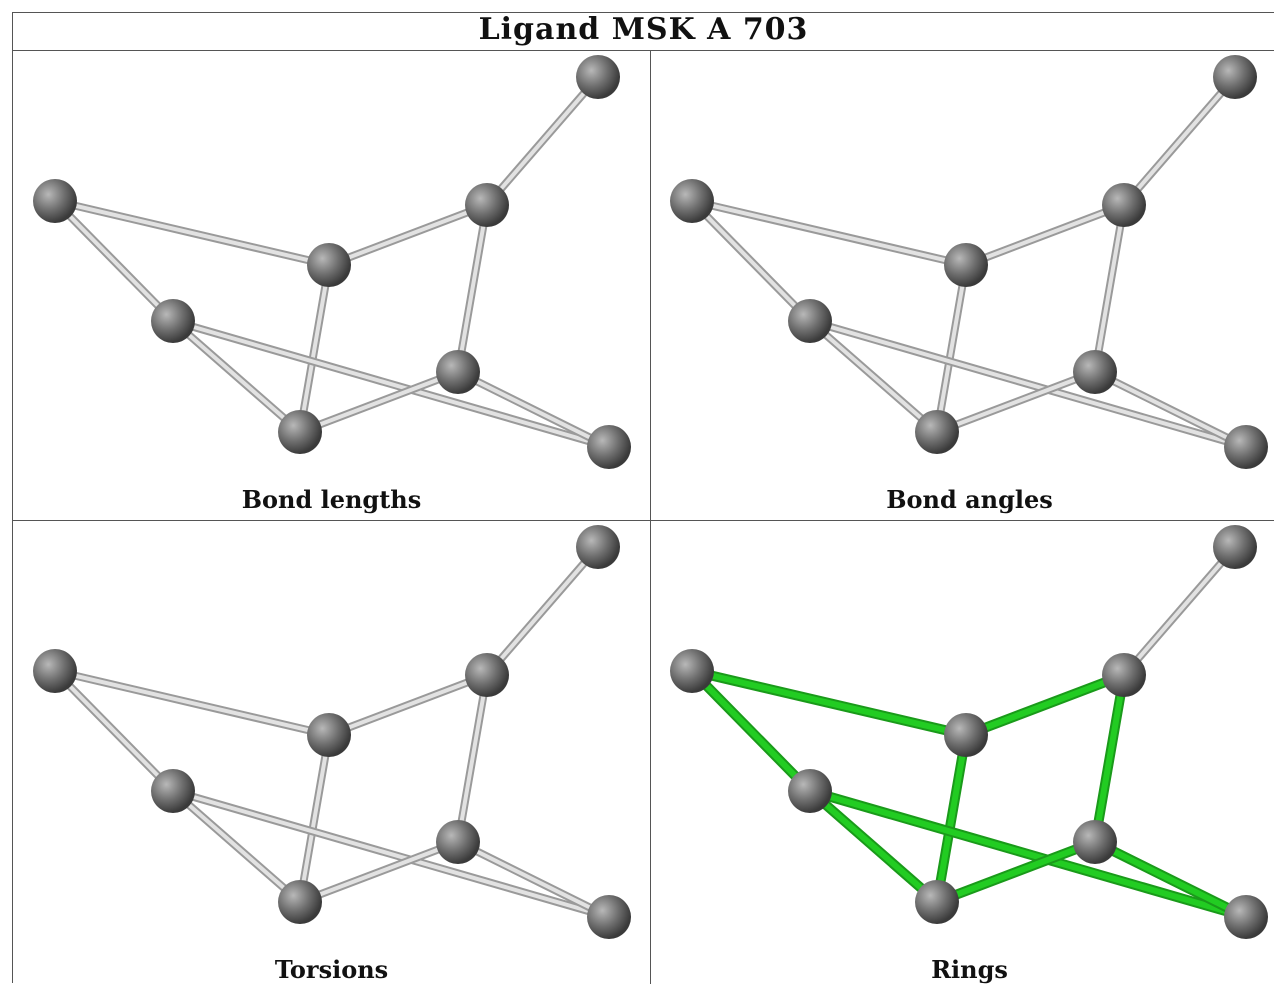 The height and width of the screenshot is (990, 1274). I want to click on panel-caption: Torsions, so click(331, 969).